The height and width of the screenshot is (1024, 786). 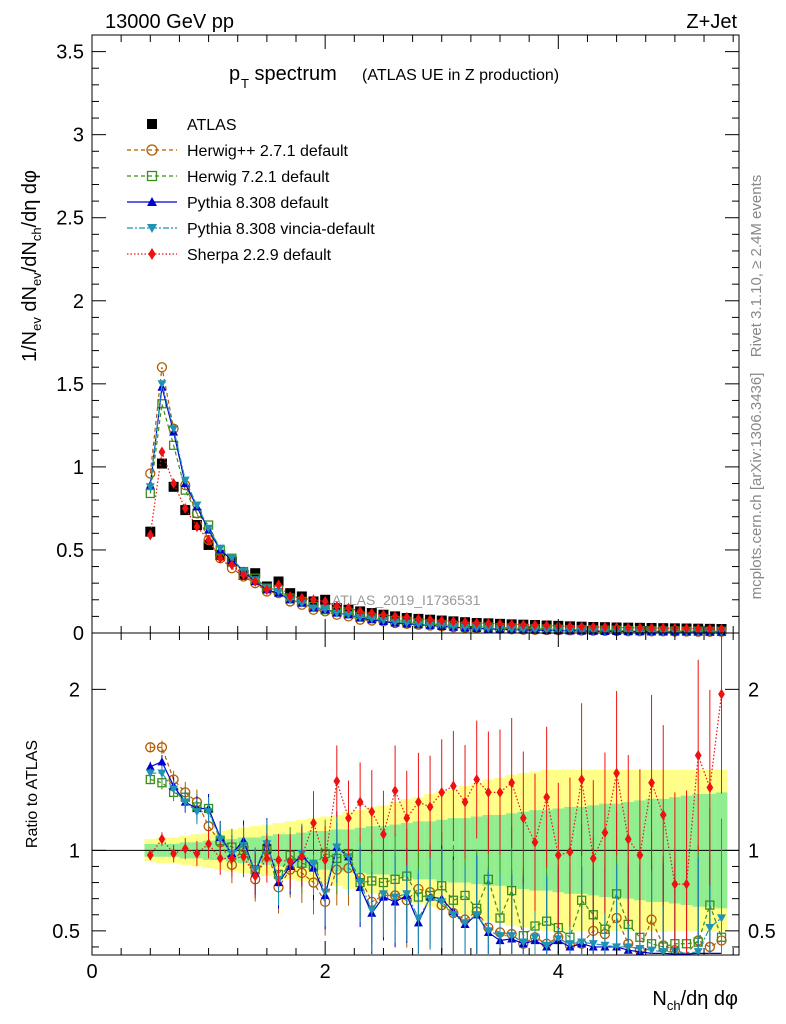 What do you see at coordinates (78, 302) in the screenshot?
I see `main-ytick-label: 2` at bounding box center [78, 302].